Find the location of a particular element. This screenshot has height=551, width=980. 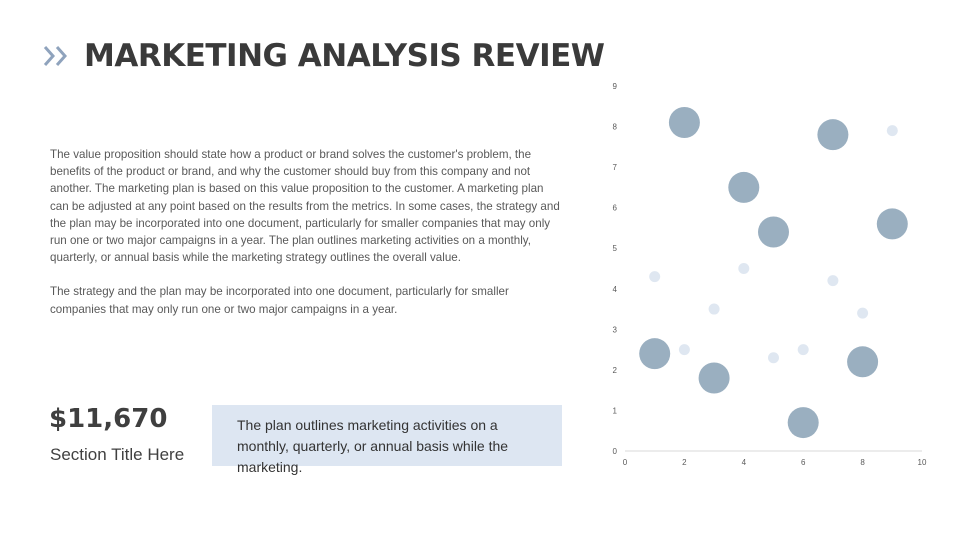

y-tick-label: 3 is located at coordinates (615, 329).